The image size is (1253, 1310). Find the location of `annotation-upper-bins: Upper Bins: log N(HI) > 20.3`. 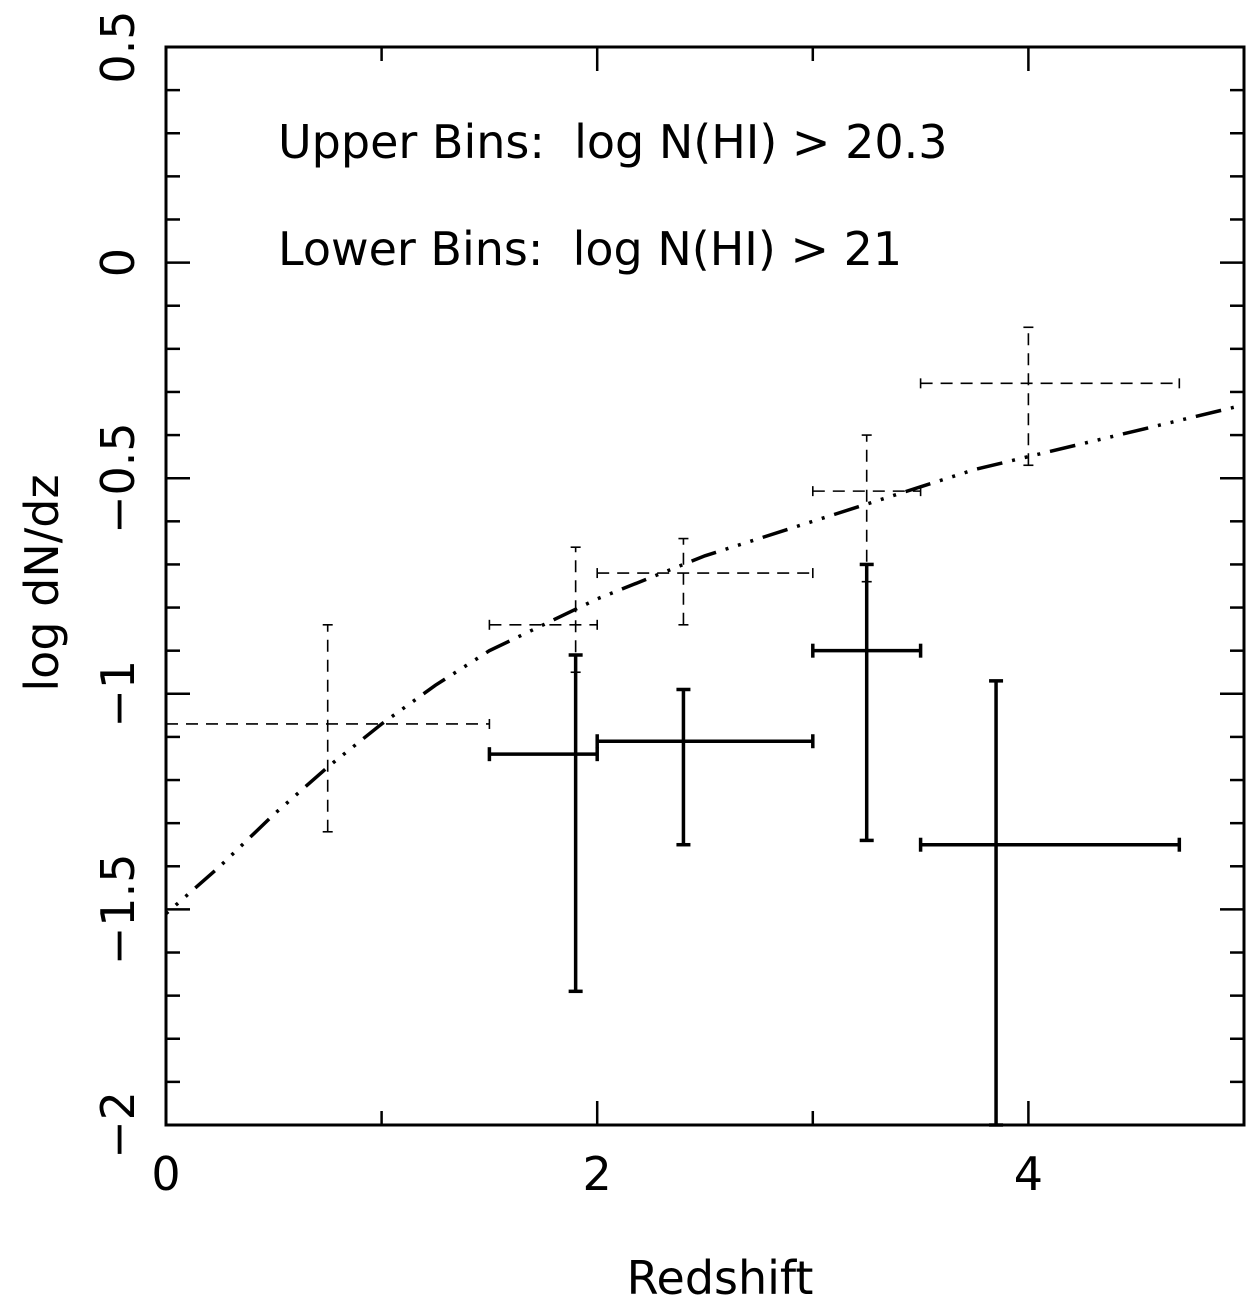

annotation-upper-bins: Upper Bins: log N(HI) > 20.3 is located at coordinates (613, 142).